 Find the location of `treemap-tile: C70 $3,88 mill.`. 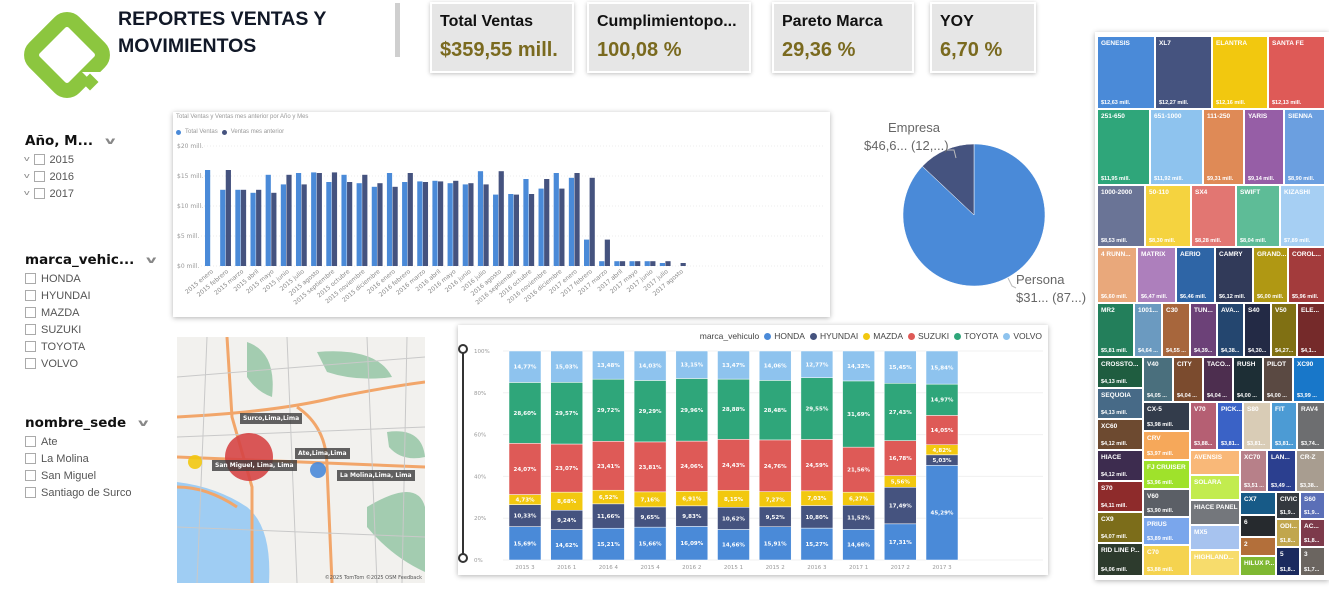

treemap-tile: C70 $3,88 mill. is located at coordinates (1166, 560).